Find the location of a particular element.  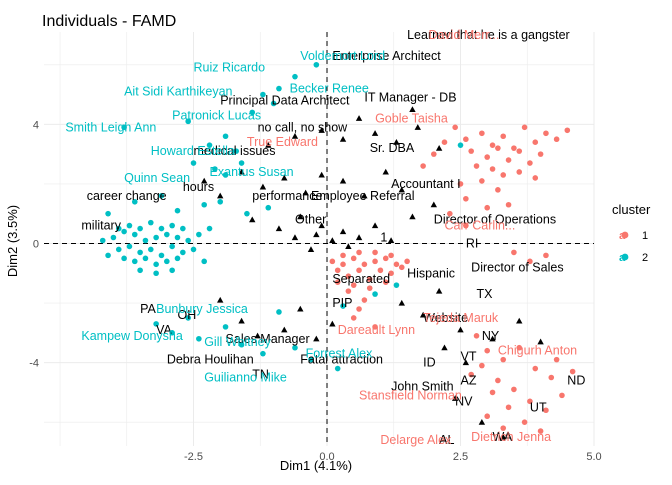

point-label: Tejeda Maruk is located at coordinates (461, 318).